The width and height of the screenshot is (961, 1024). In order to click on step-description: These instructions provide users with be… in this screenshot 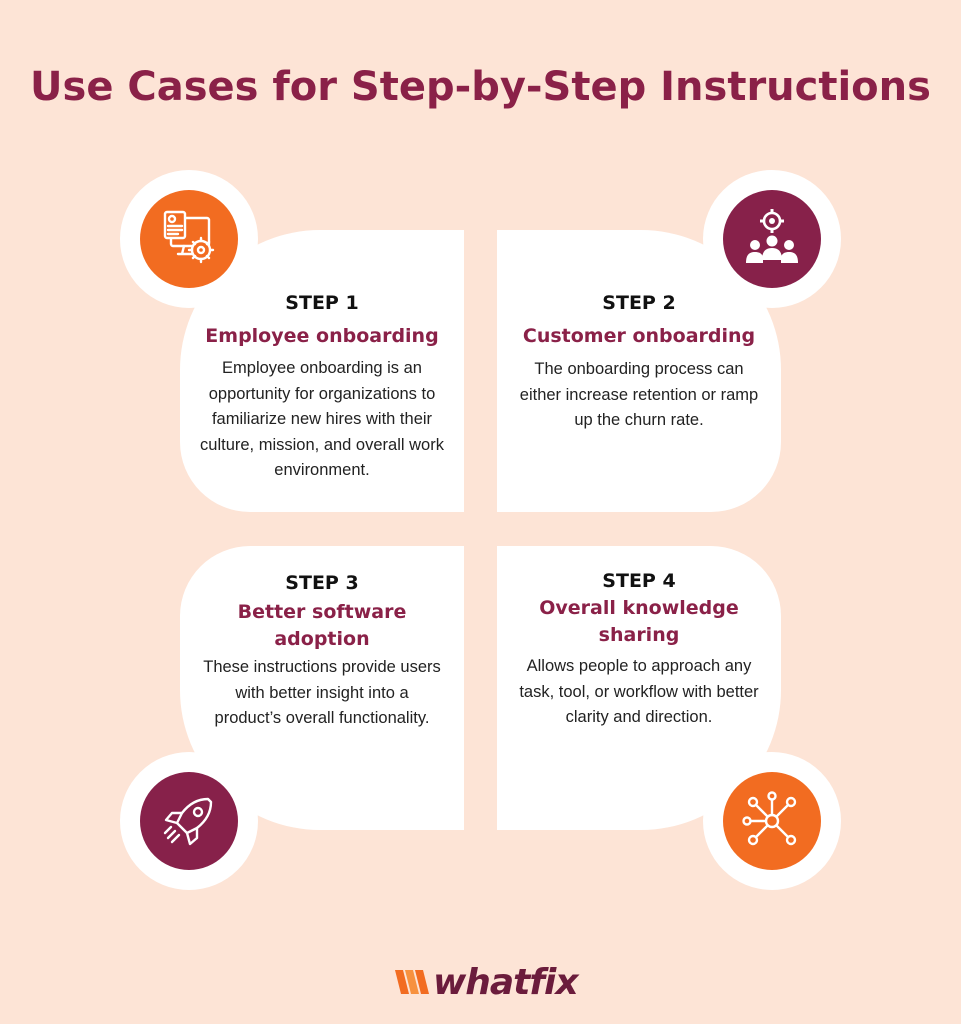, I will do `click(322, 692)`.